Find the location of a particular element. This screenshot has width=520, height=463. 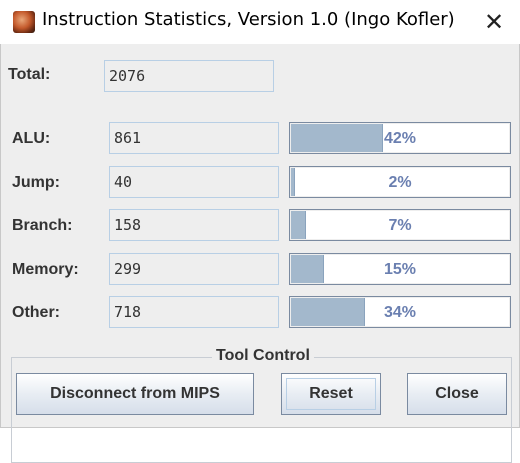

disconnect-button: Disconnect from MIPS is located at coordinates (135, 394).